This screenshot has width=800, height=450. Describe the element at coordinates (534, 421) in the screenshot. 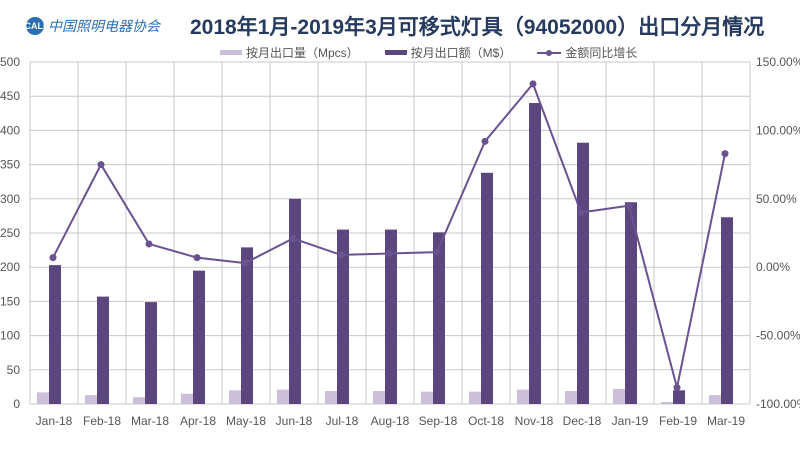

I see `x-axis-tick: Nov-18` at that location.